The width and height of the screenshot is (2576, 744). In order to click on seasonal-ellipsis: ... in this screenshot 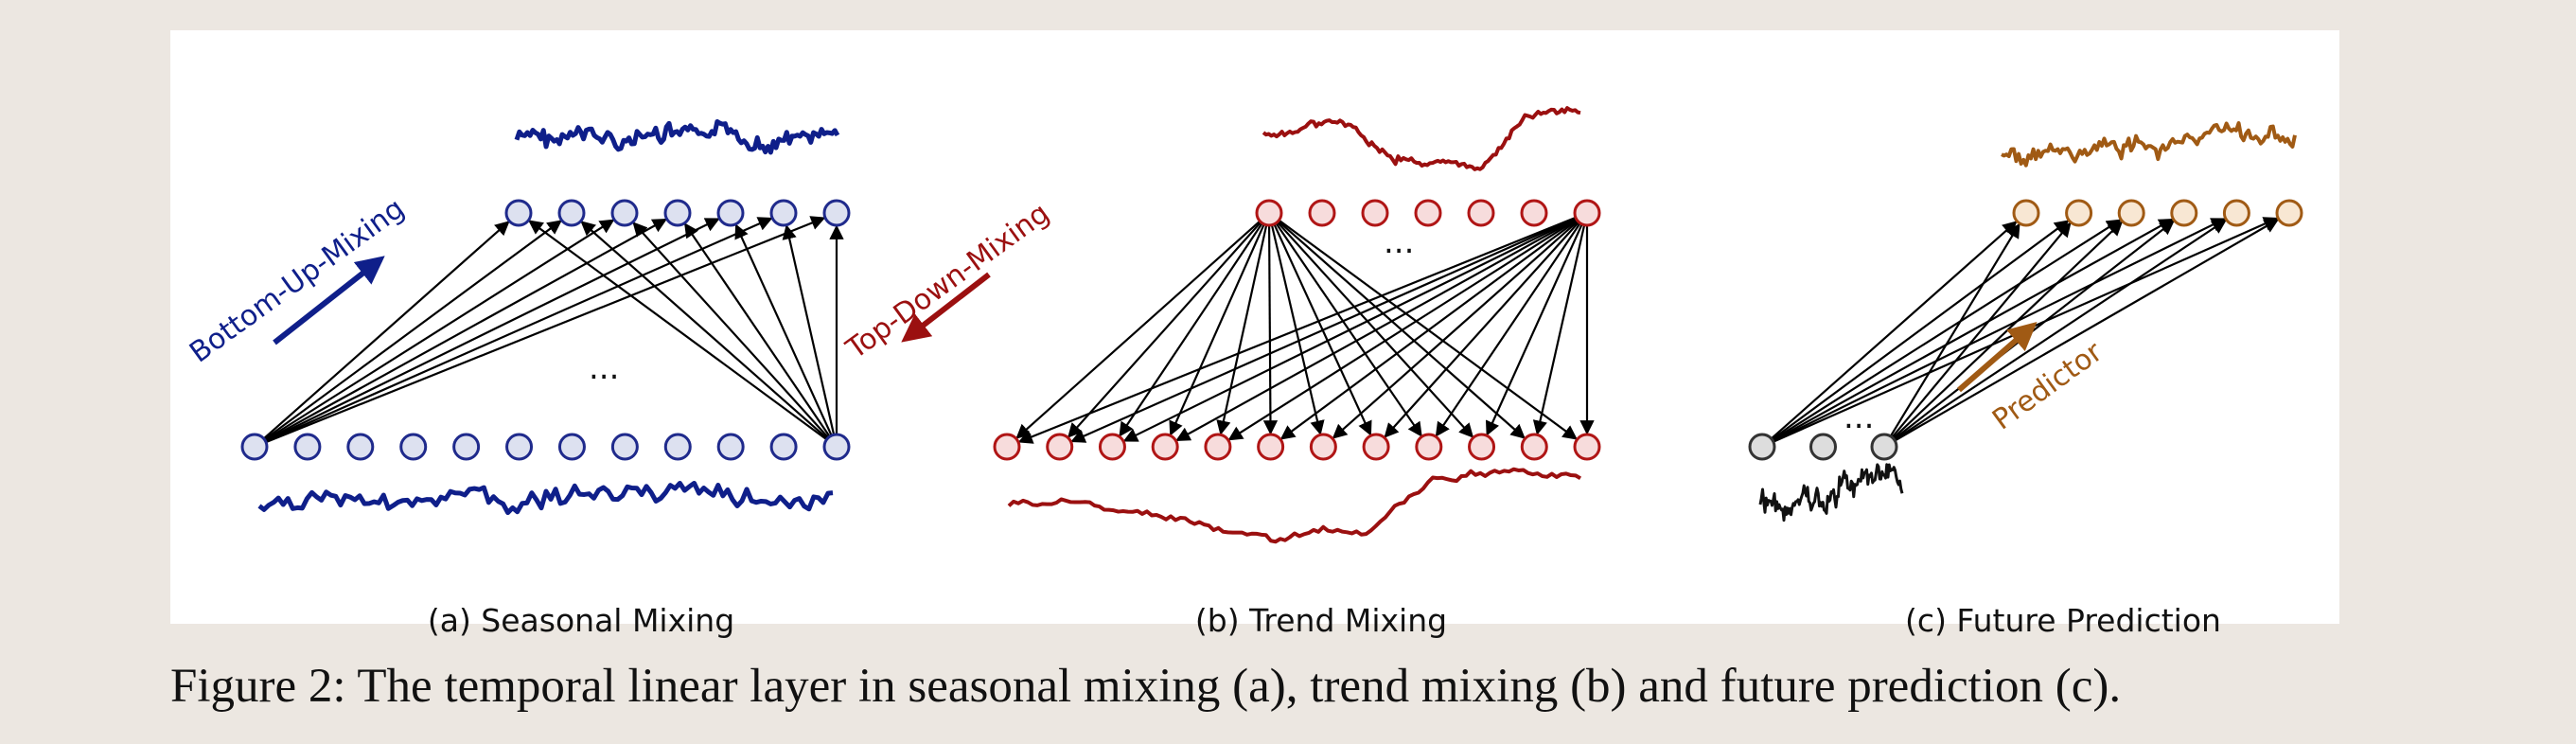, I will do `click(604, 368)`.